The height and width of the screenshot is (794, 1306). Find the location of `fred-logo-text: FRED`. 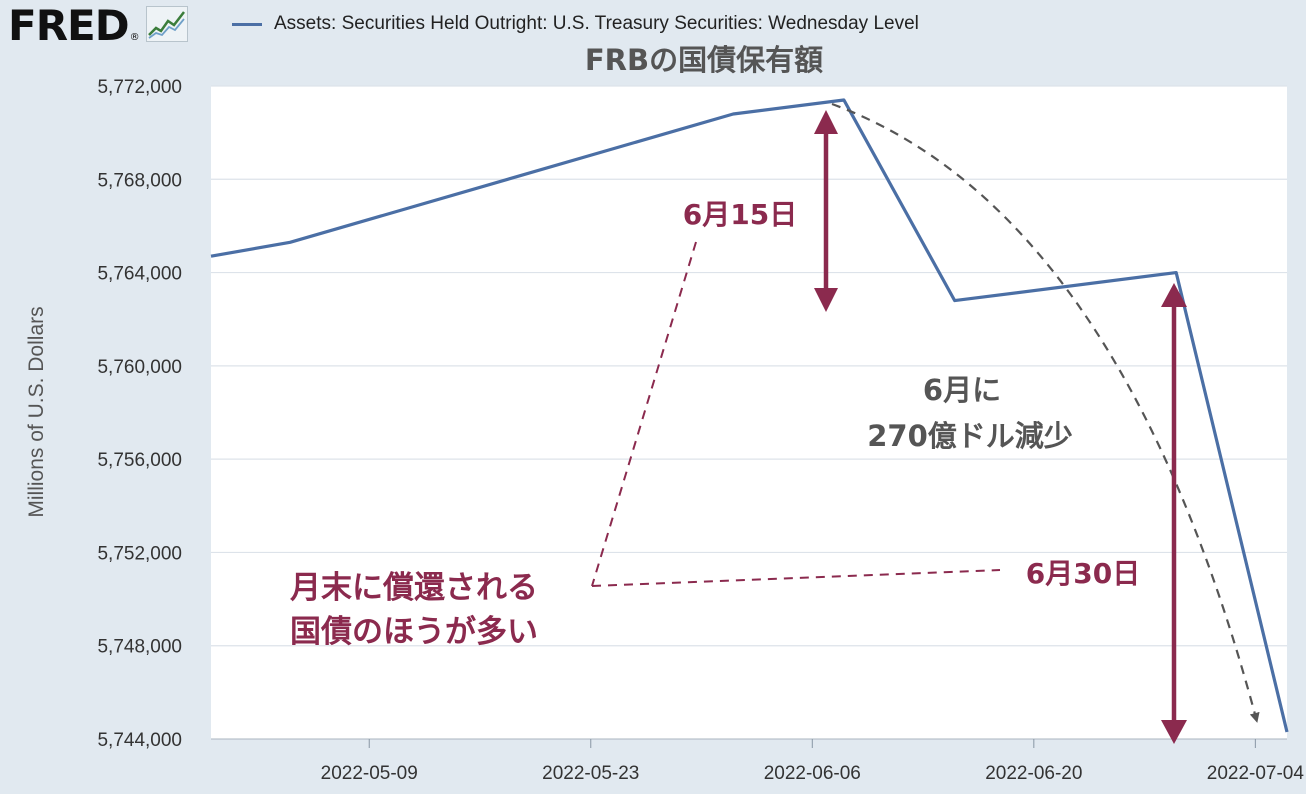

fred-logo-text: FRED is located at coordinates (69, 25).